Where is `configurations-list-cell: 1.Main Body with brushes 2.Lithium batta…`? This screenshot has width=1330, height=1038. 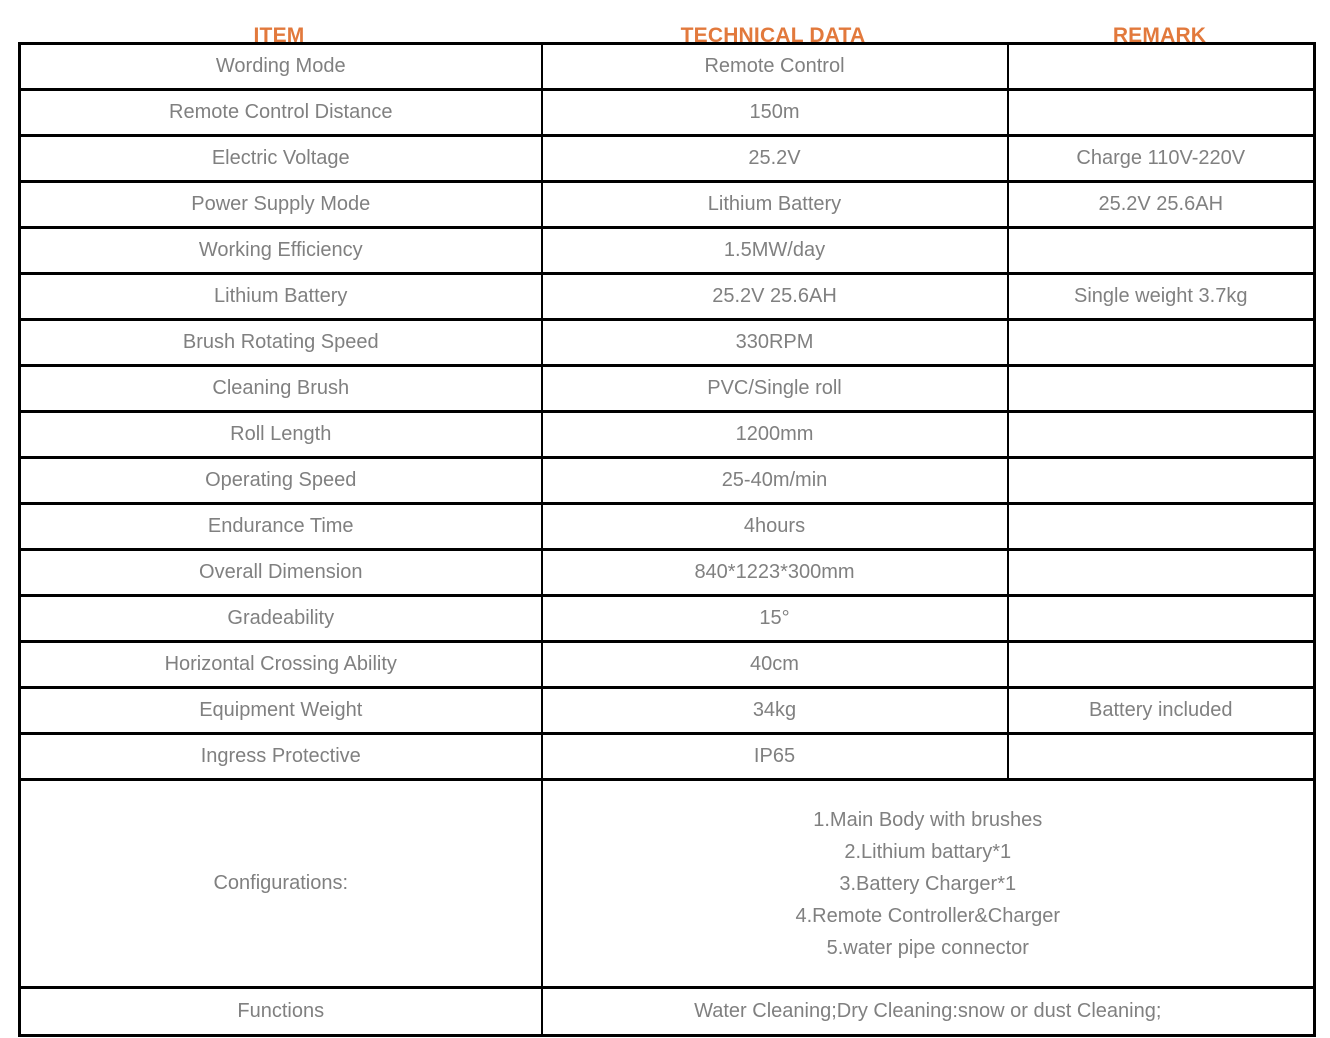
configurations-list-cell: 1.Main Body with brushes 2.Lithium batta… is located at coordinates (928, 883).